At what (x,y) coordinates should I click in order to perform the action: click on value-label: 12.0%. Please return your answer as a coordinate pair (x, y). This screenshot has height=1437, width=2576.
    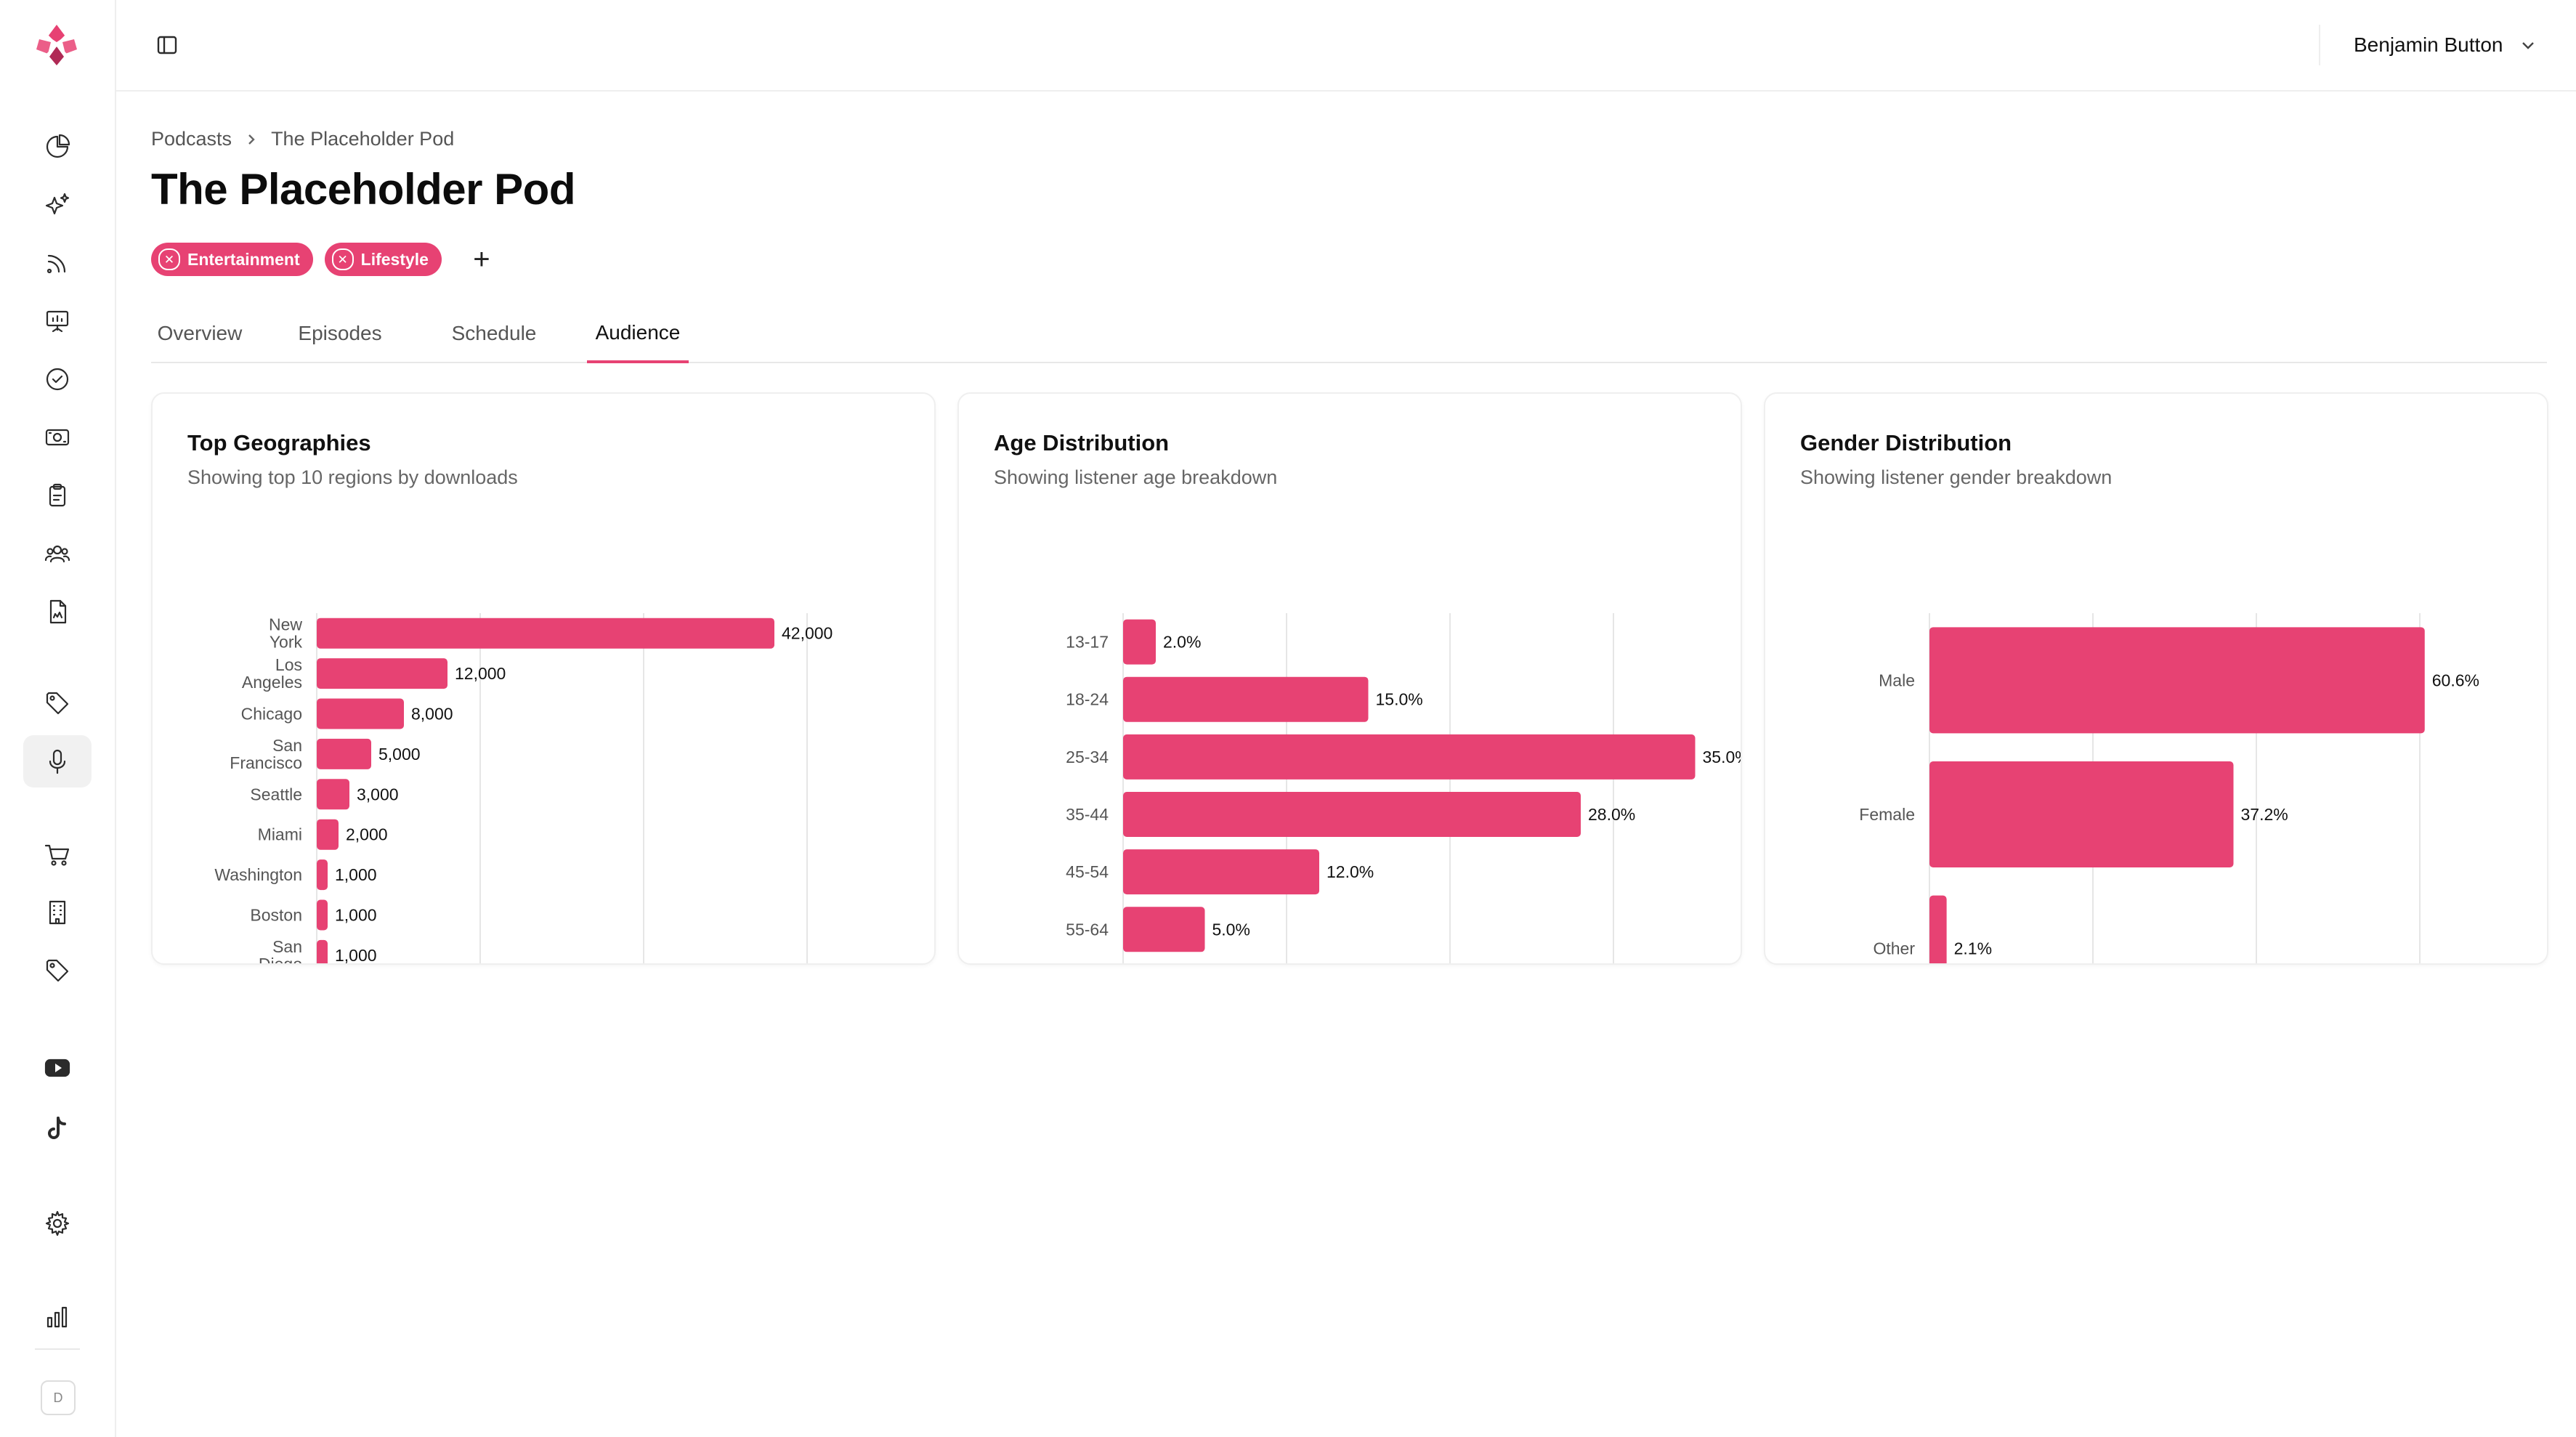
    Looking at the image, I should click on (1350, 871).